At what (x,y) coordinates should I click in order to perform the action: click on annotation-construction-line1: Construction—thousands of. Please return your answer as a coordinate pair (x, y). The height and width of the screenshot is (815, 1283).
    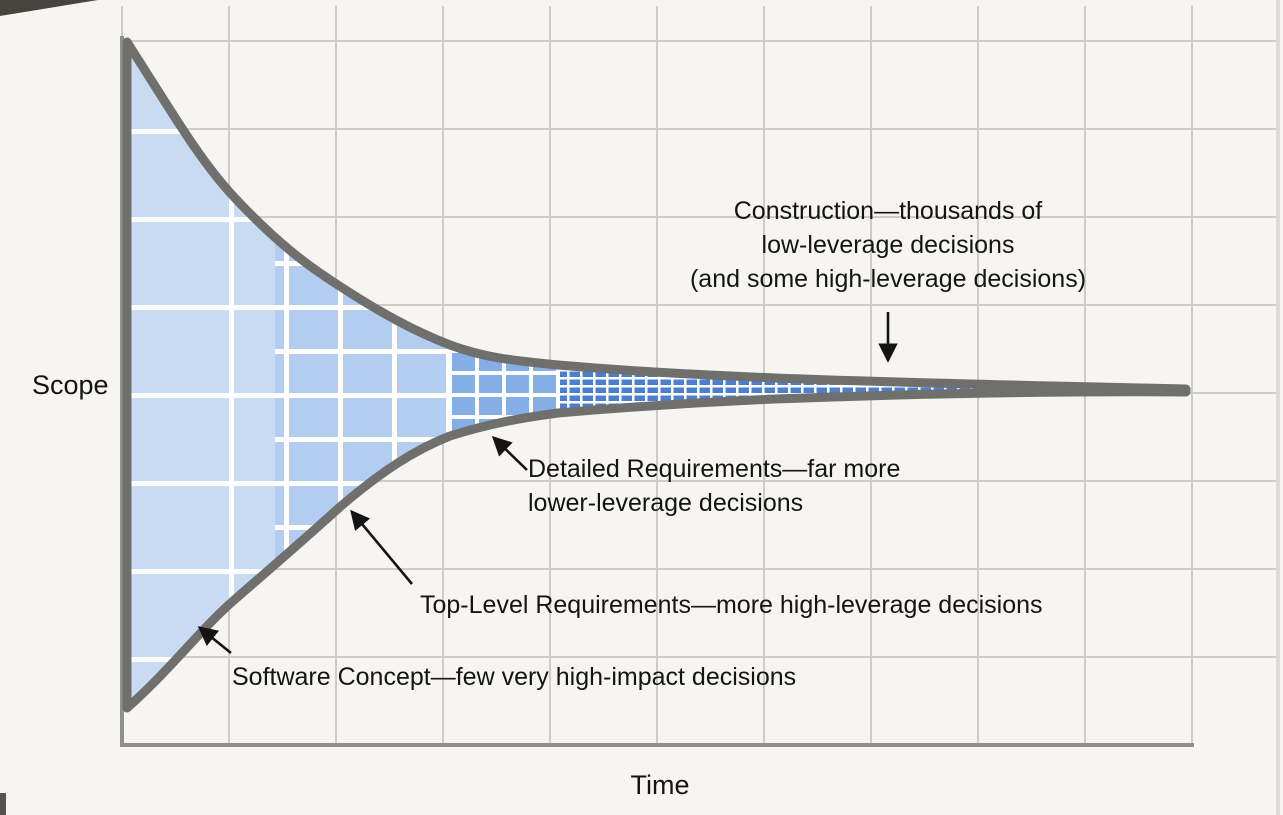
    Looking at the image, I should click on (888, 211).